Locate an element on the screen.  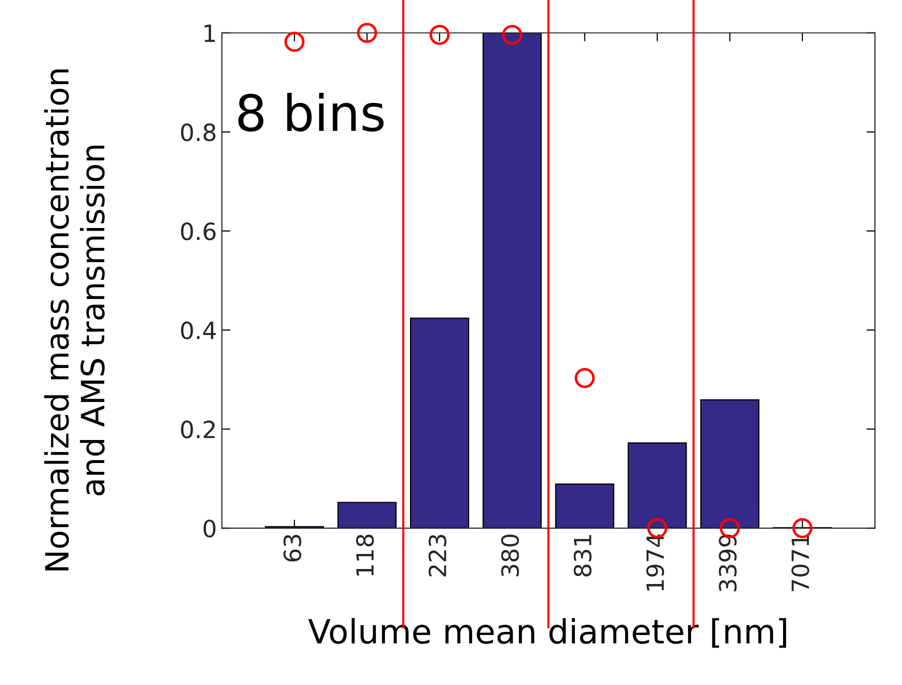
annotation: 8 bins is located at coordinates (311, 112).